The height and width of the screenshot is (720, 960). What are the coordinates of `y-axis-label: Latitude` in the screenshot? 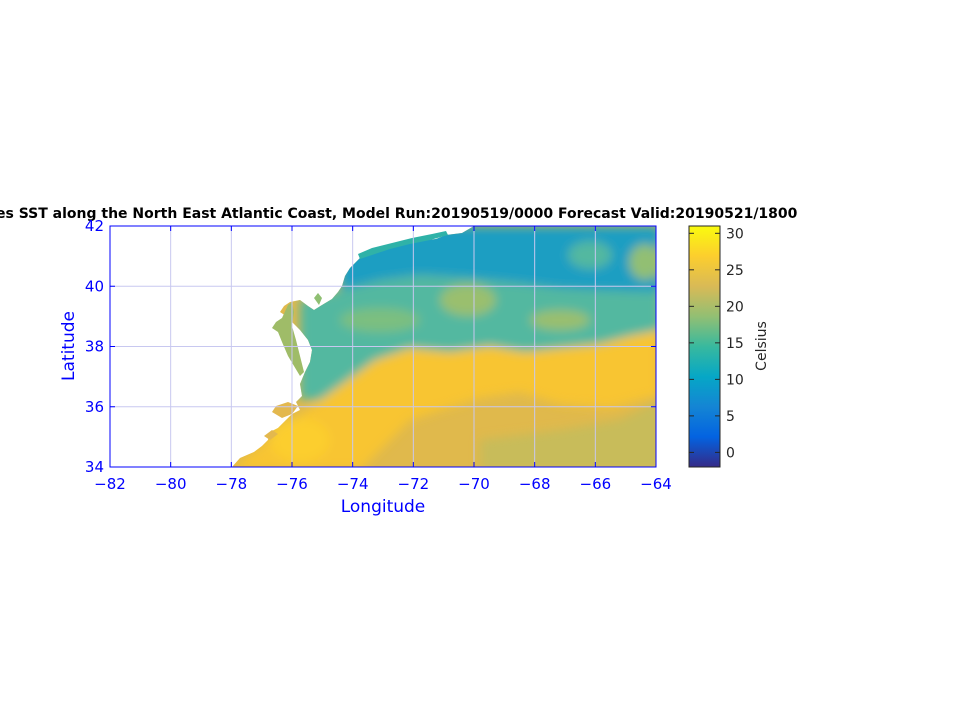 It's located at (69, 346).